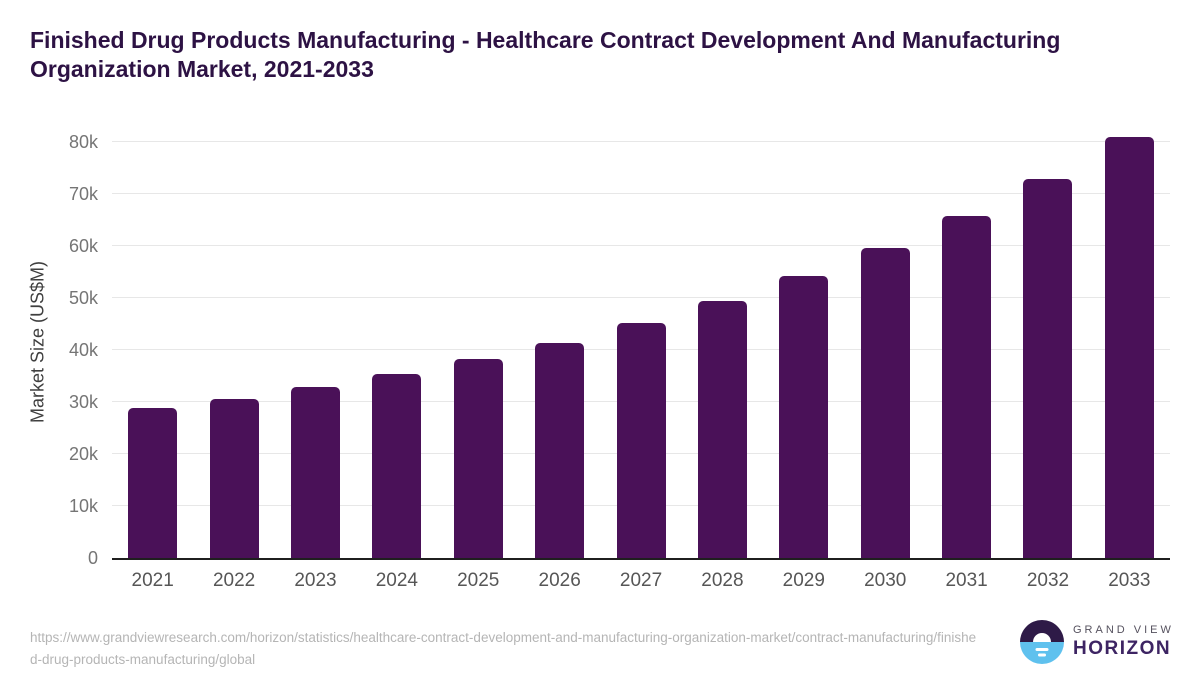 The width and height of the screenshot is (1200, 675). I want to click on bar-2025, so click(478, 458).